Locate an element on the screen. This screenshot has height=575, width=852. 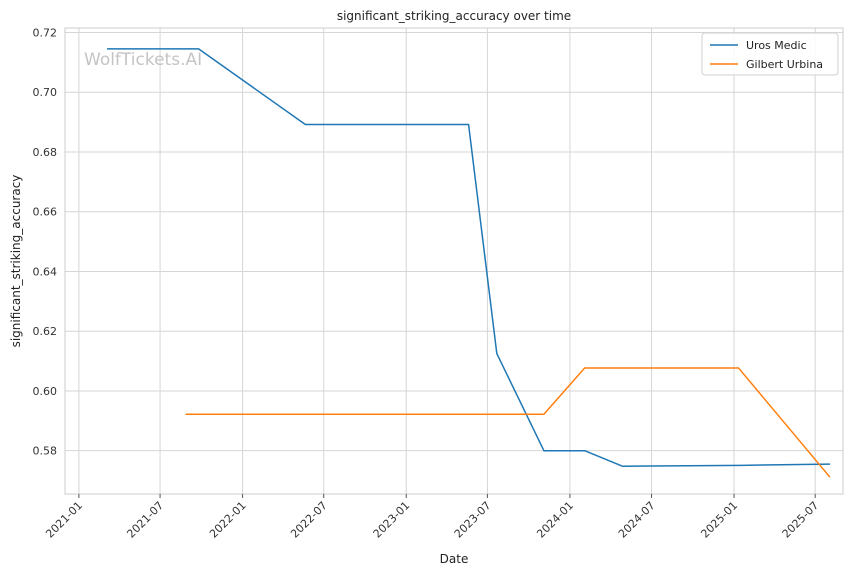
x-tick-label: 2022-07 is located at coordinates (309, 520).